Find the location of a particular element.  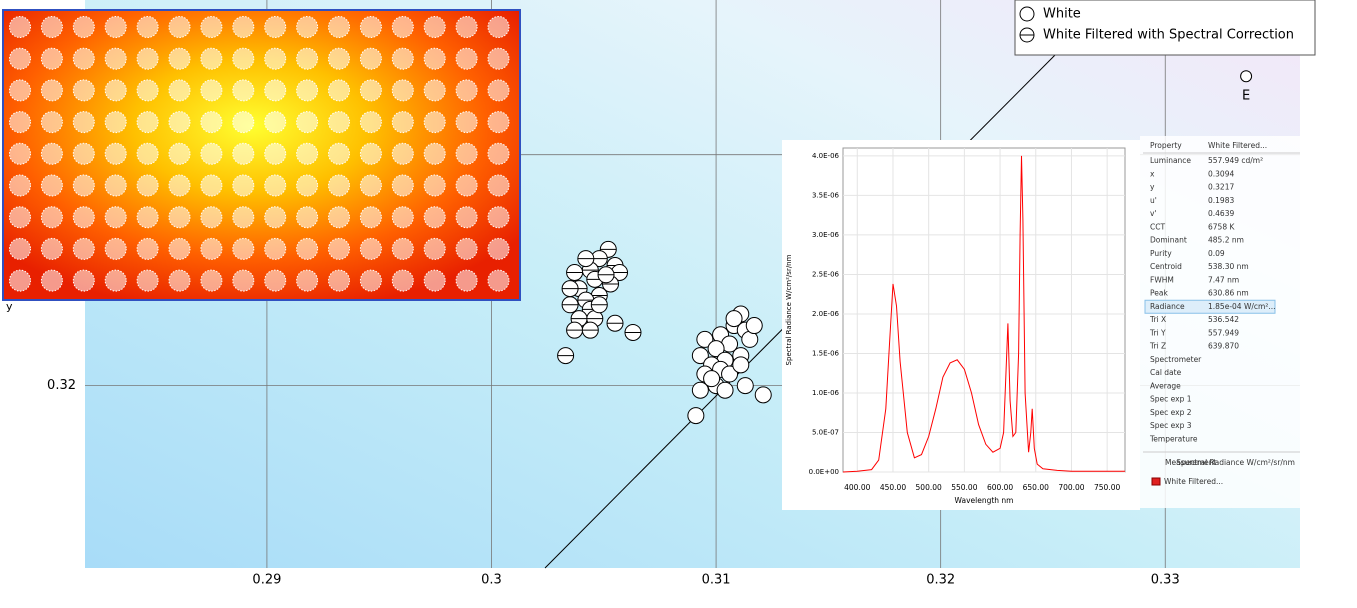

property-name: Centroid is located at coordinates (1166, 266).